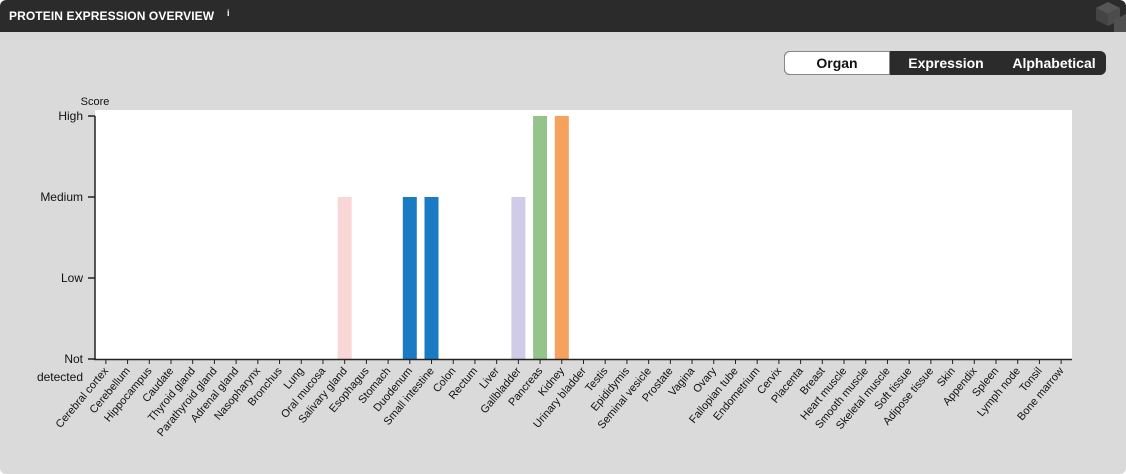 The width and height of the screenshot is (1126, 474). What do you see at coordinates (70, 116) in the screenshot?
I see `y-tick-label: High` at bounding box center [70, 116].